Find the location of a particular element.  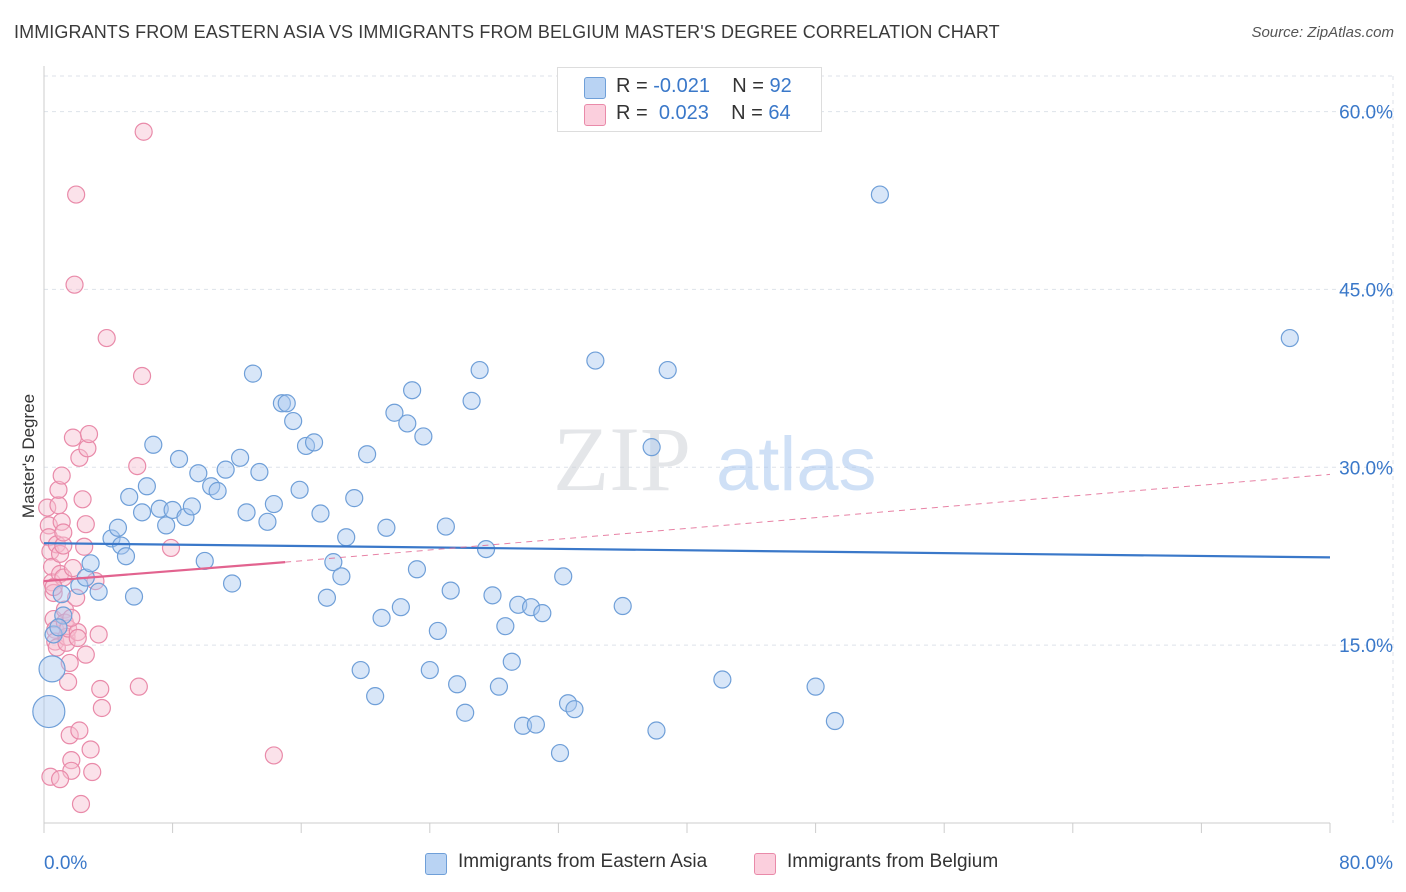

x-axis-left-label: 0.0% is located at coordinates (65, 863).